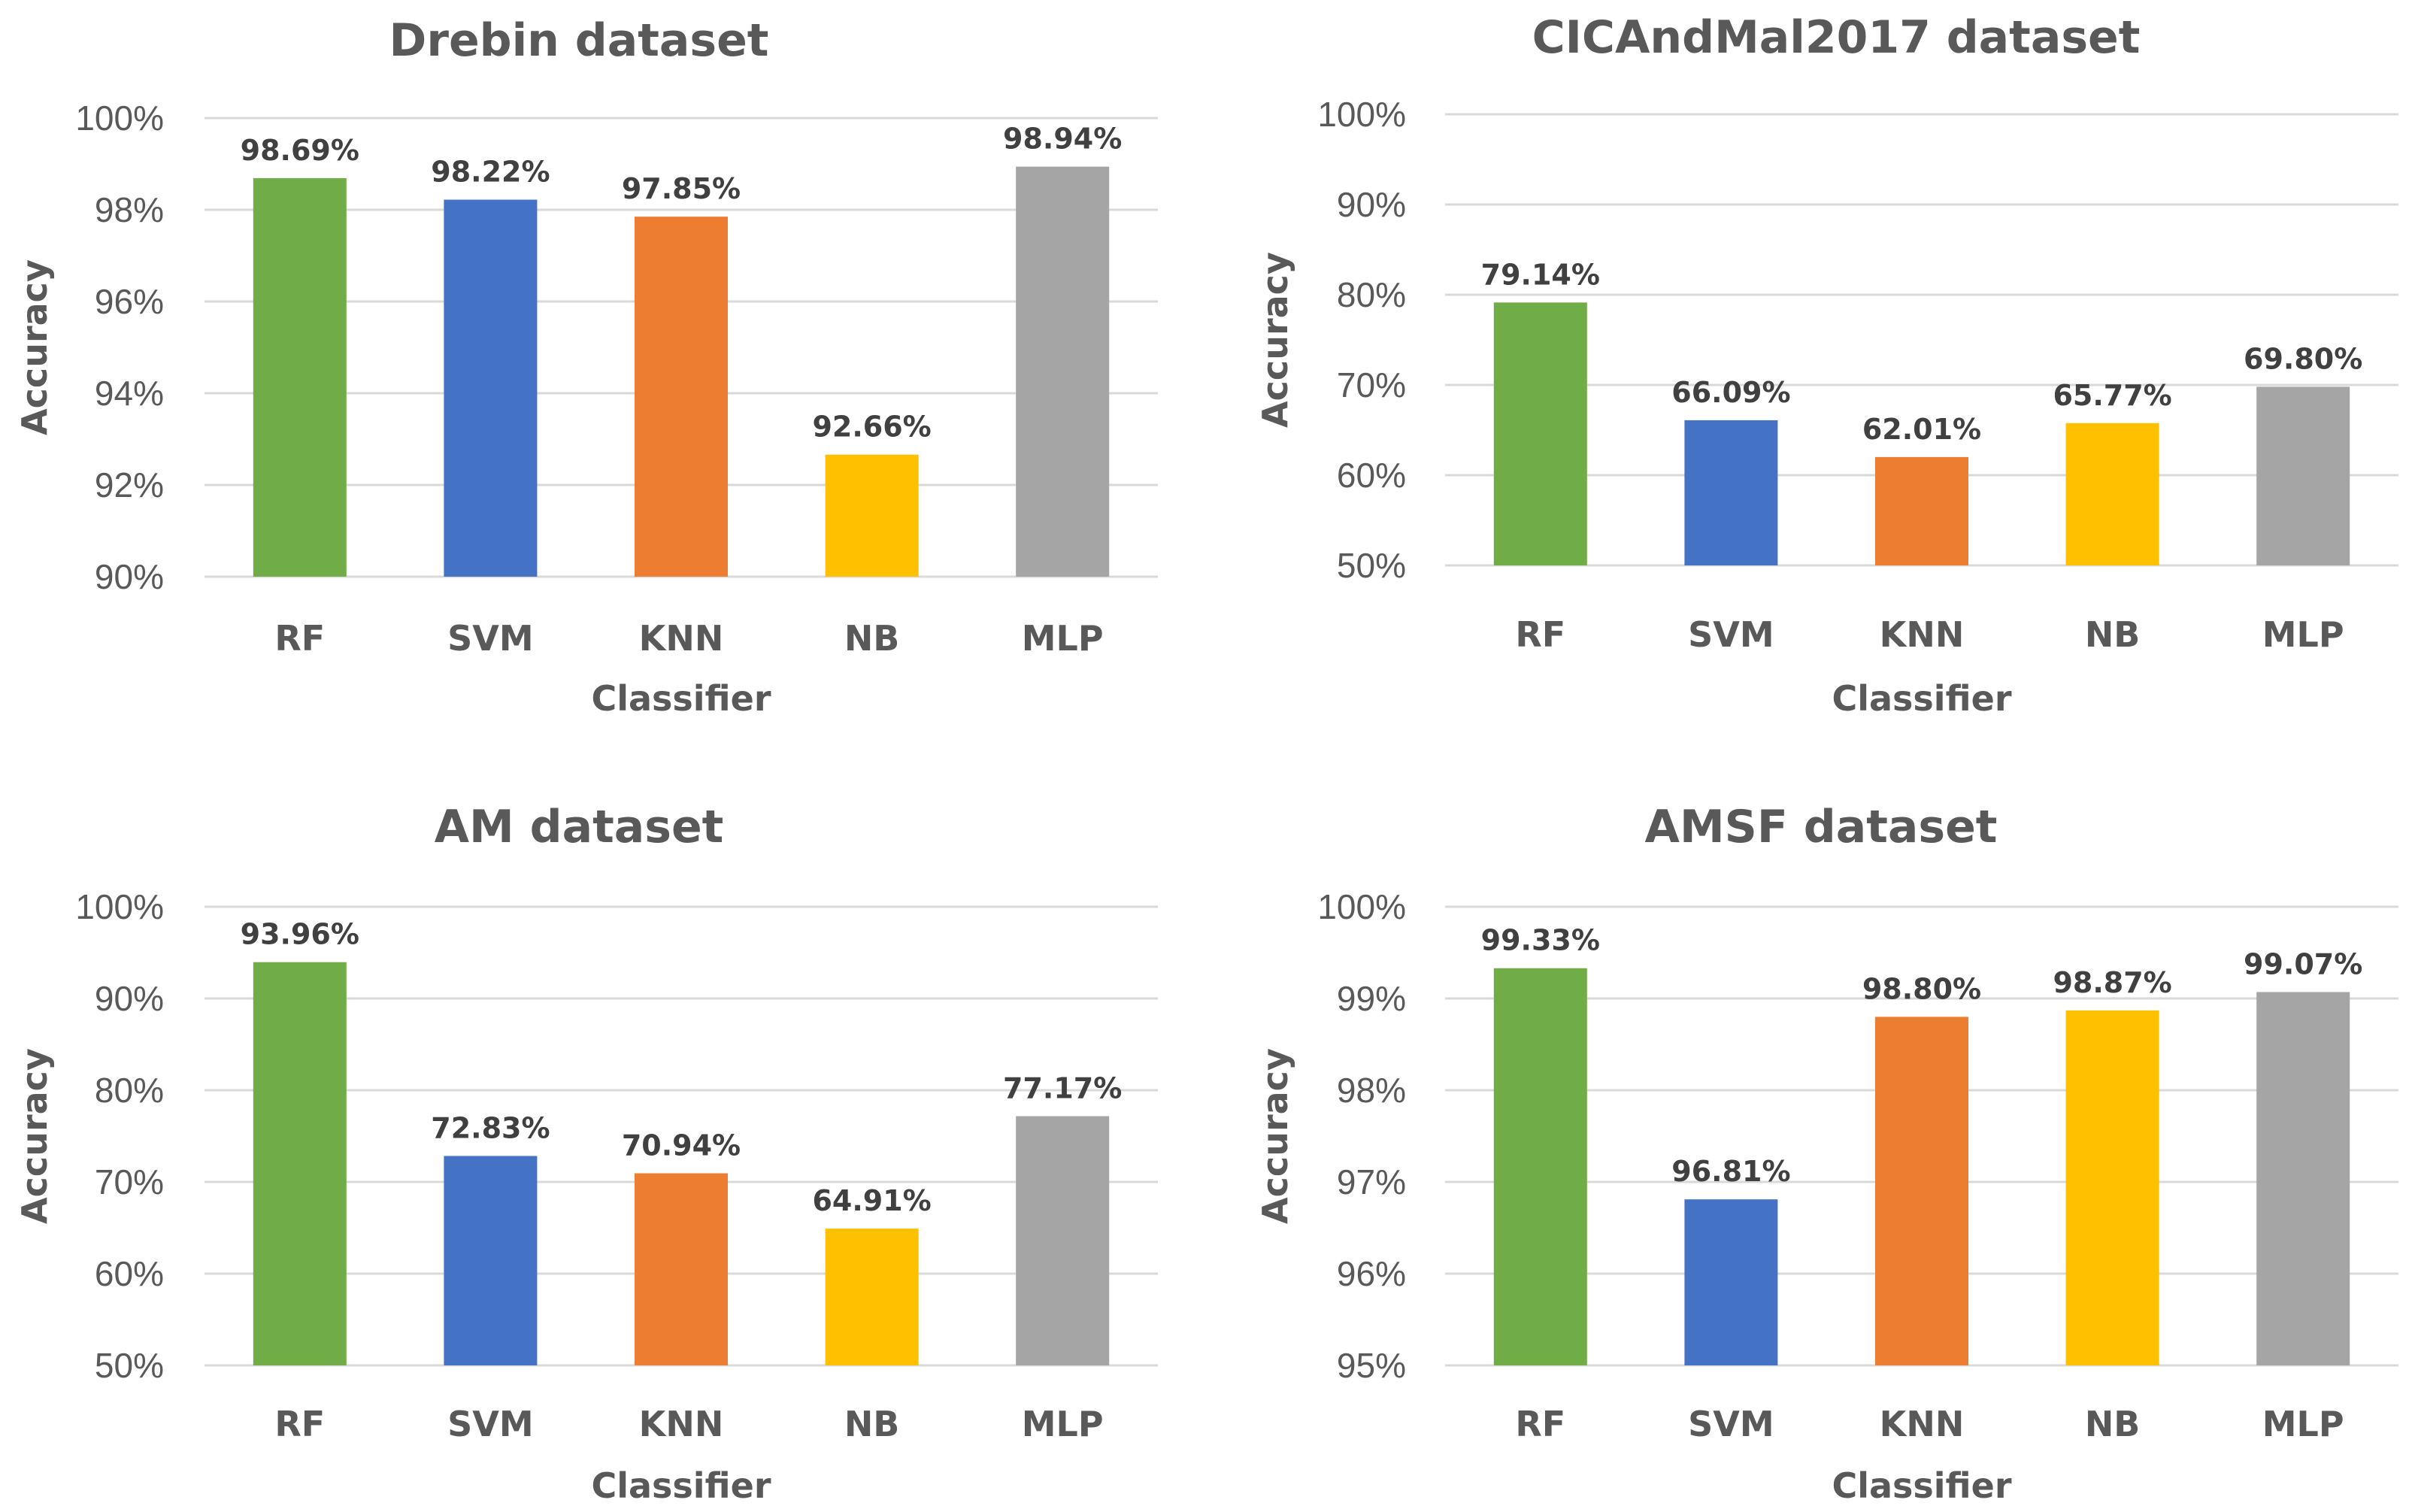  Describe the element at coordinates (1062, 139) in the screenshot. I see `data-label-mlp: 98.94%` at that location.